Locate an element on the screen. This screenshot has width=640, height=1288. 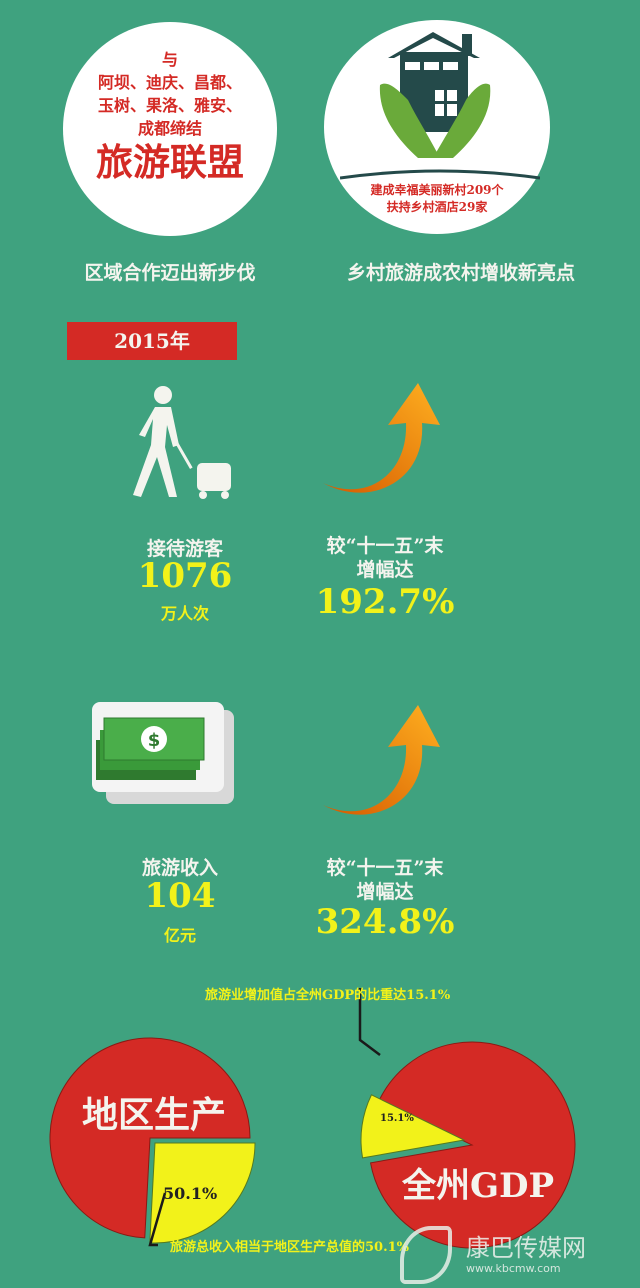
pie-regional-note: 旅游总收入相当于地区生产总值的50.1% is located at coordinates (290, 1247).